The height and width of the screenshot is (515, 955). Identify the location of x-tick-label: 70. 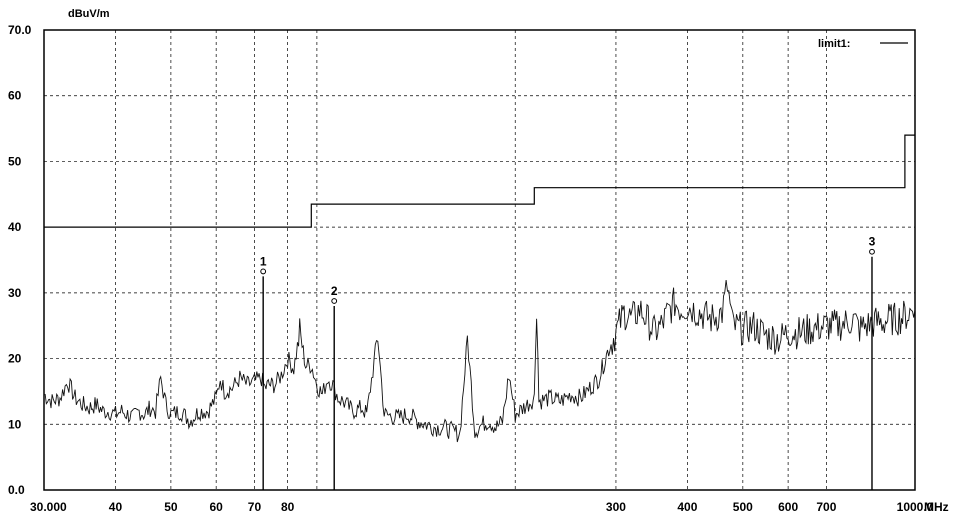
(255, 507).